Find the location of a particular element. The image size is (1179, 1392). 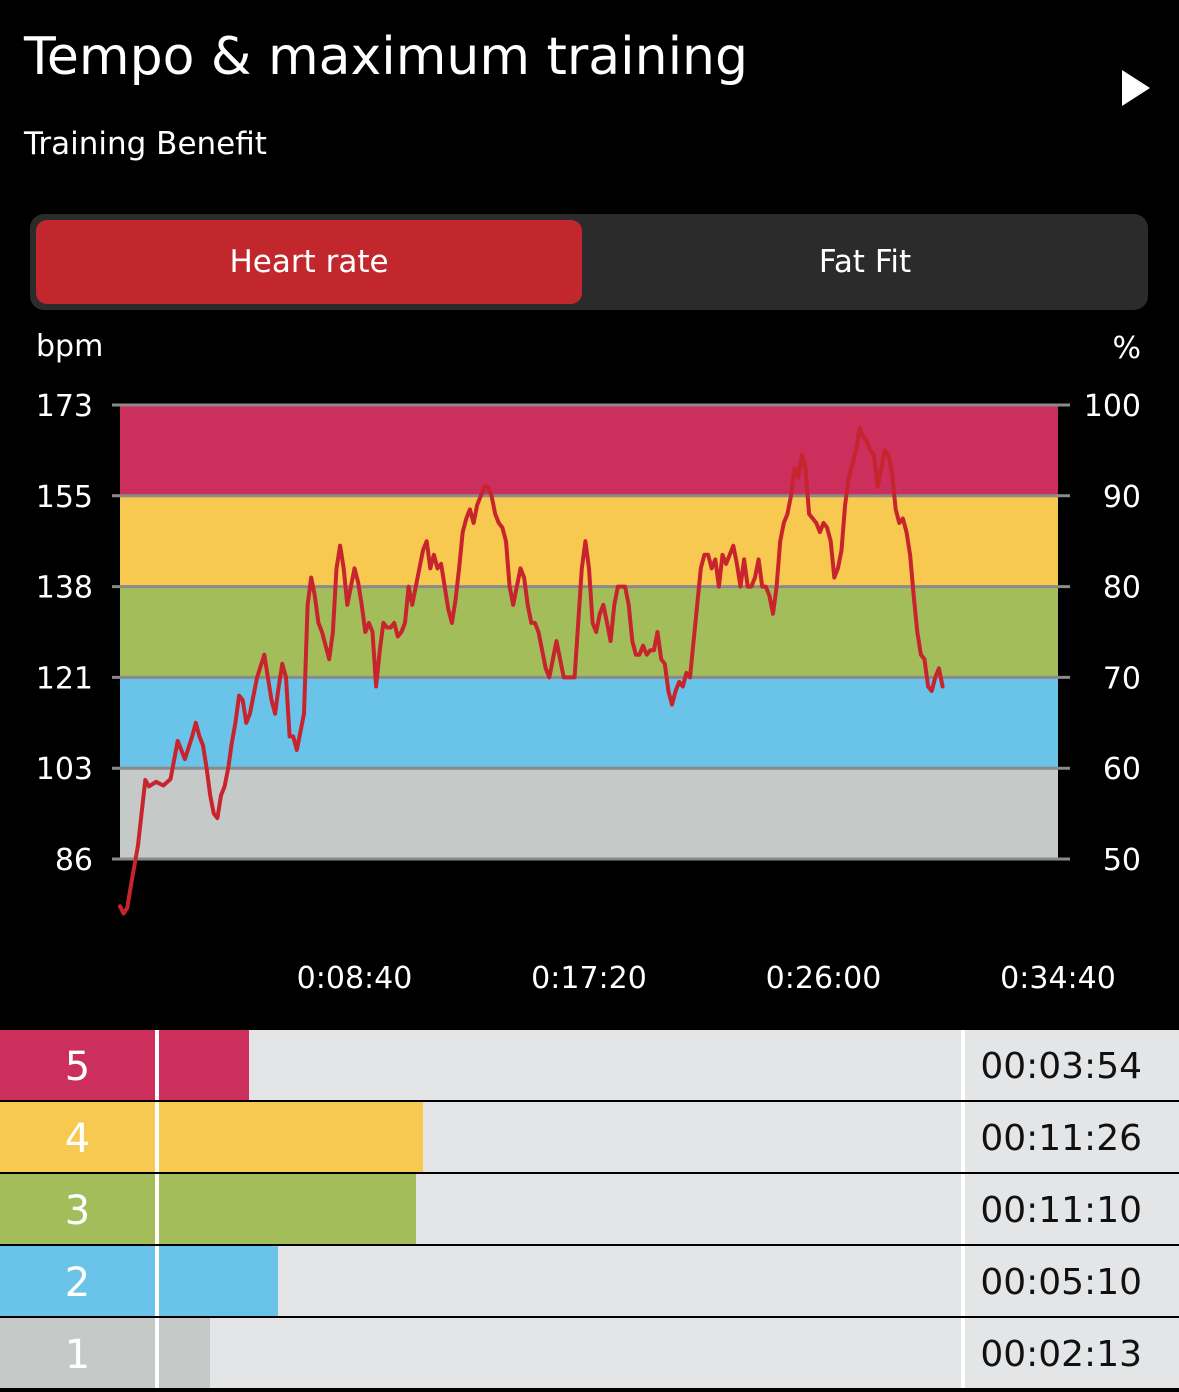

zone-duration-2: 00:05:10 is located at coordinates (1072, 1281).